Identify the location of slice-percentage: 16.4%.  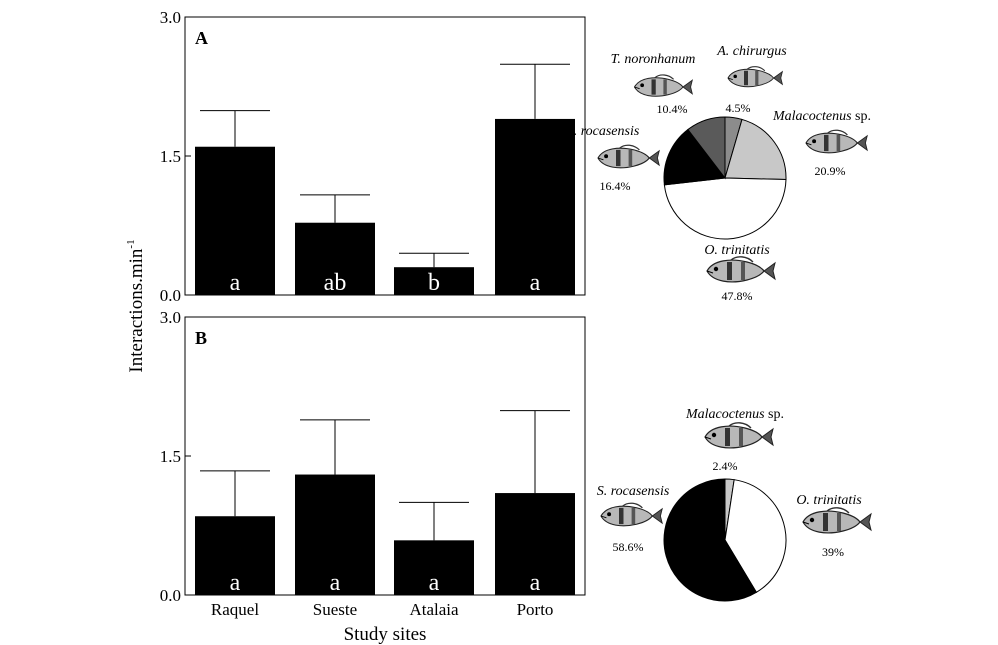
(615, 186).